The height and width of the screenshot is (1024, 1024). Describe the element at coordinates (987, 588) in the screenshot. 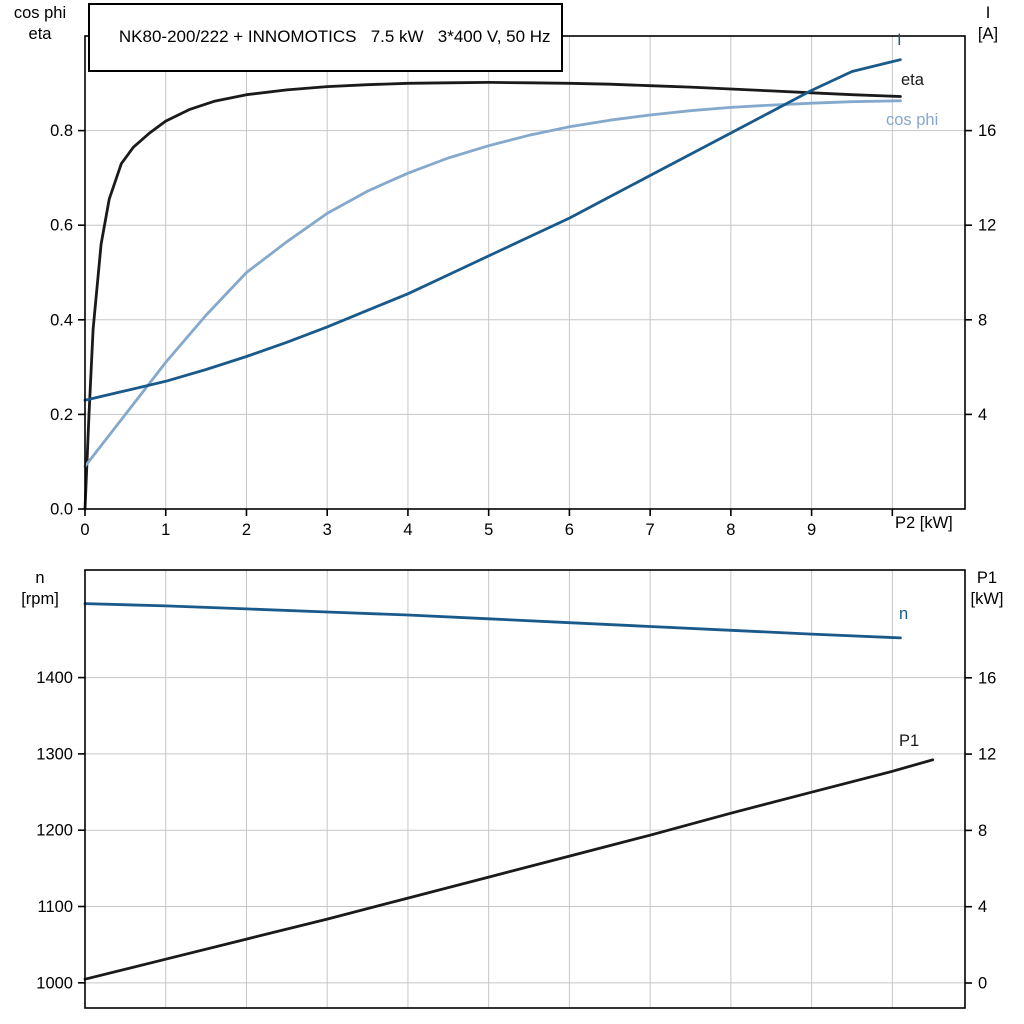

I see `bottom-right-axis-title: P1 [kW]` at that location.